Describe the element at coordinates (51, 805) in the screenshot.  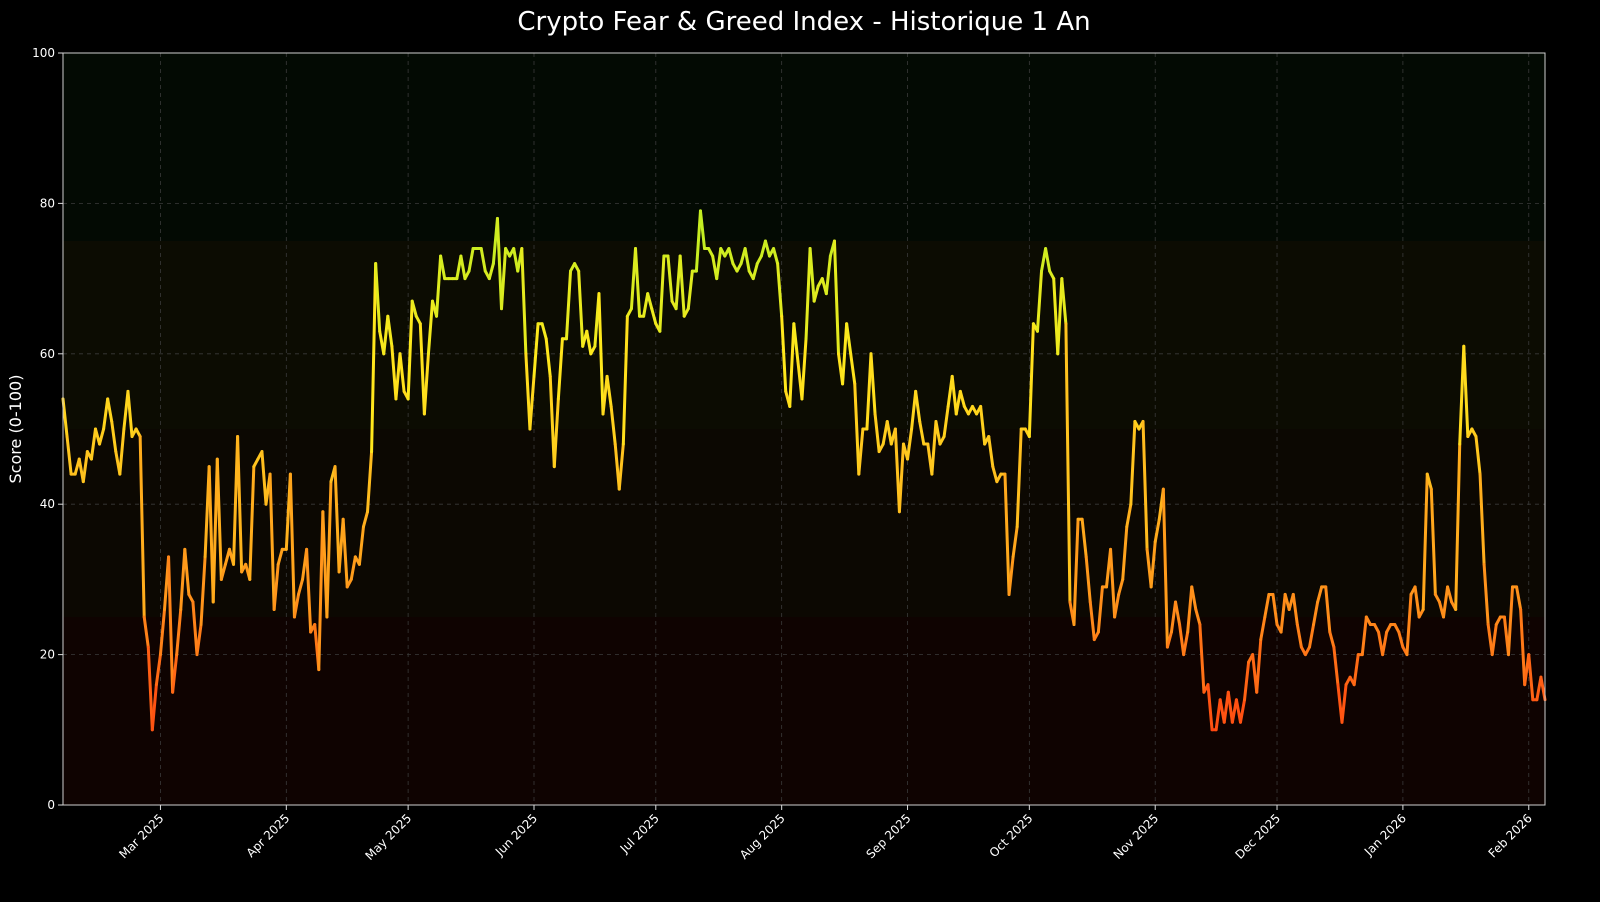
I see `y-tick-label: 0` at that location.